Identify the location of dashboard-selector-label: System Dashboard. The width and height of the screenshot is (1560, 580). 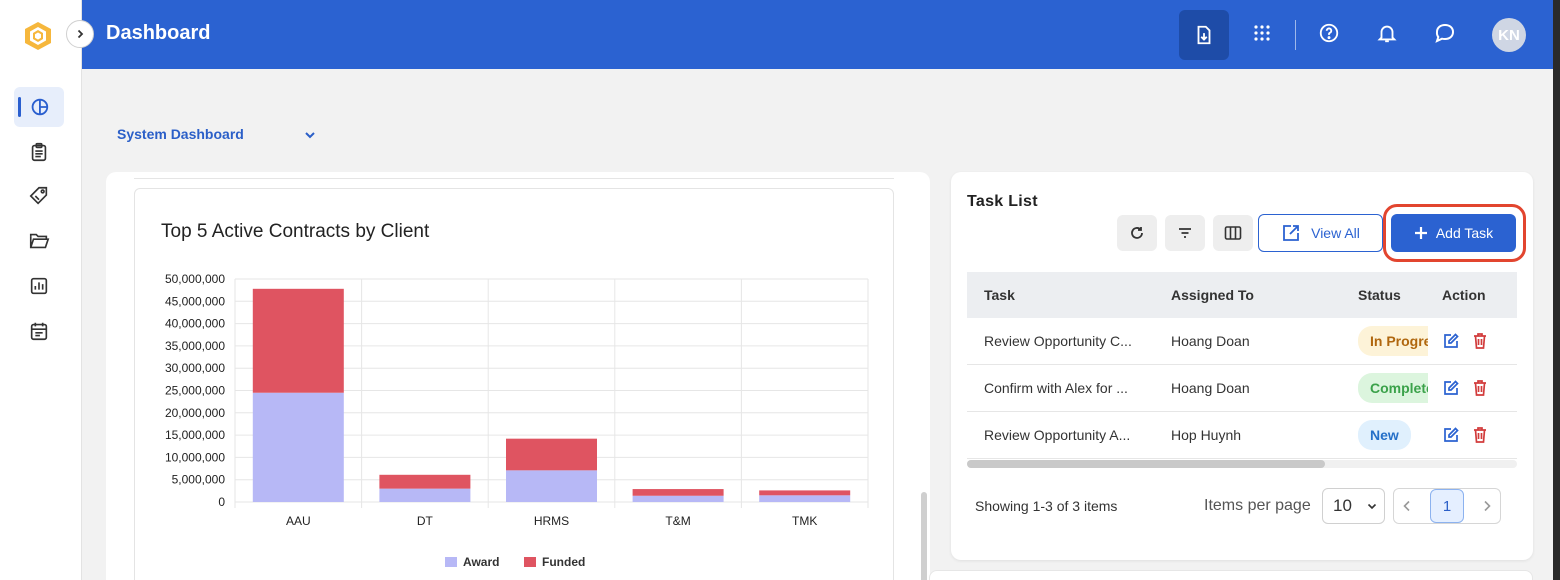
(180, 134).